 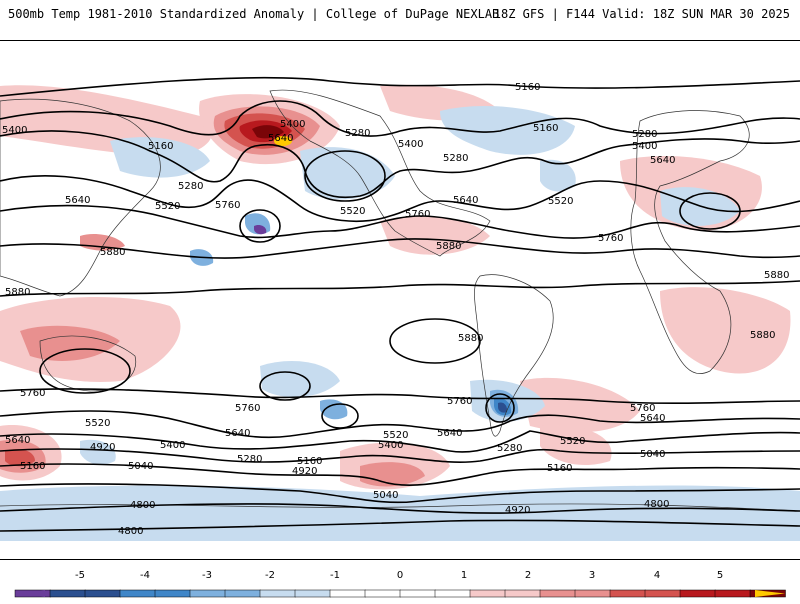 I want to click on color-scale-tick: -3, so click(x=207, y=575).